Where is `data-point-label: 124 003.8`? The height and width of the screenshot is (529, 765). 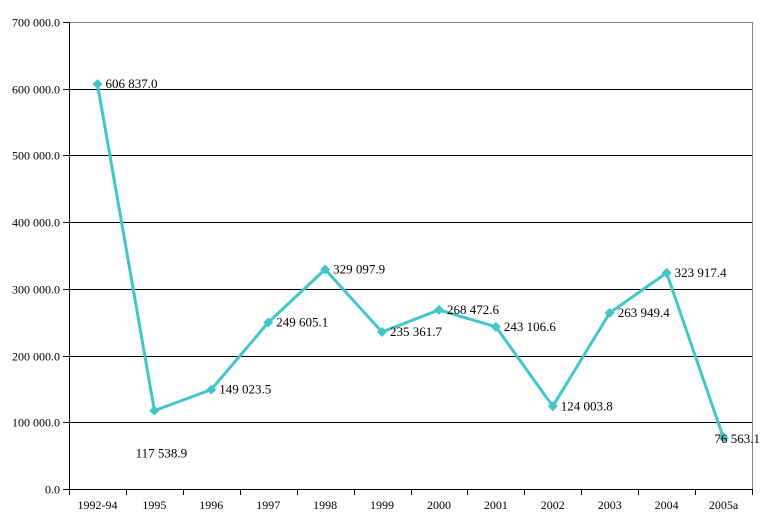 data-point-label: 124 003.8 is located at coordinates (587, 405).